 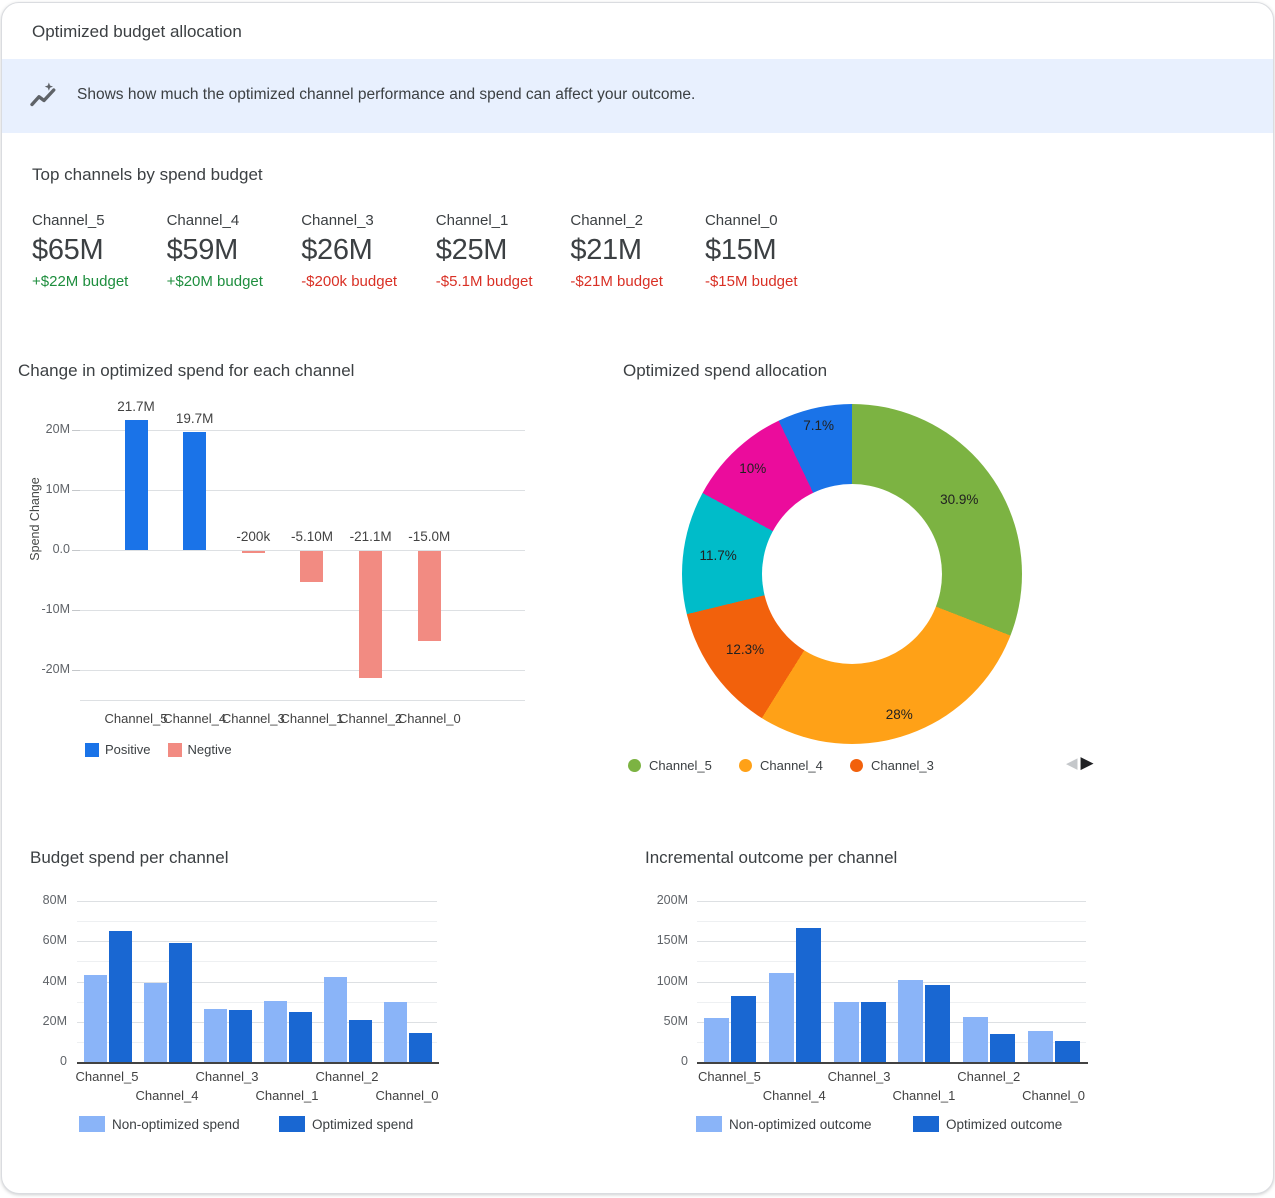 I want to click on legend-label-nonoptimized-spend: Non-optimized spend, so click(x=176, y=1124).